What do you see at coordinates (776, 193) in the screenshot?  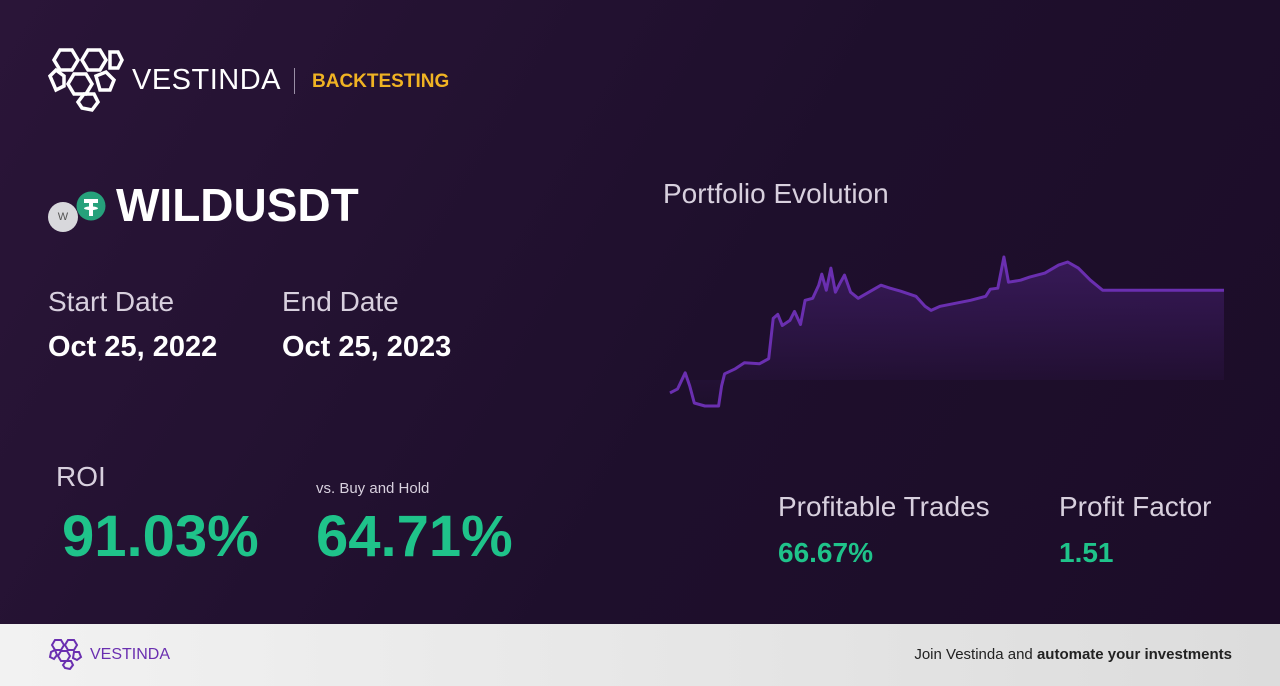 I see `chart-title: Portfolio Evolution` at bounding box center [776, 193].